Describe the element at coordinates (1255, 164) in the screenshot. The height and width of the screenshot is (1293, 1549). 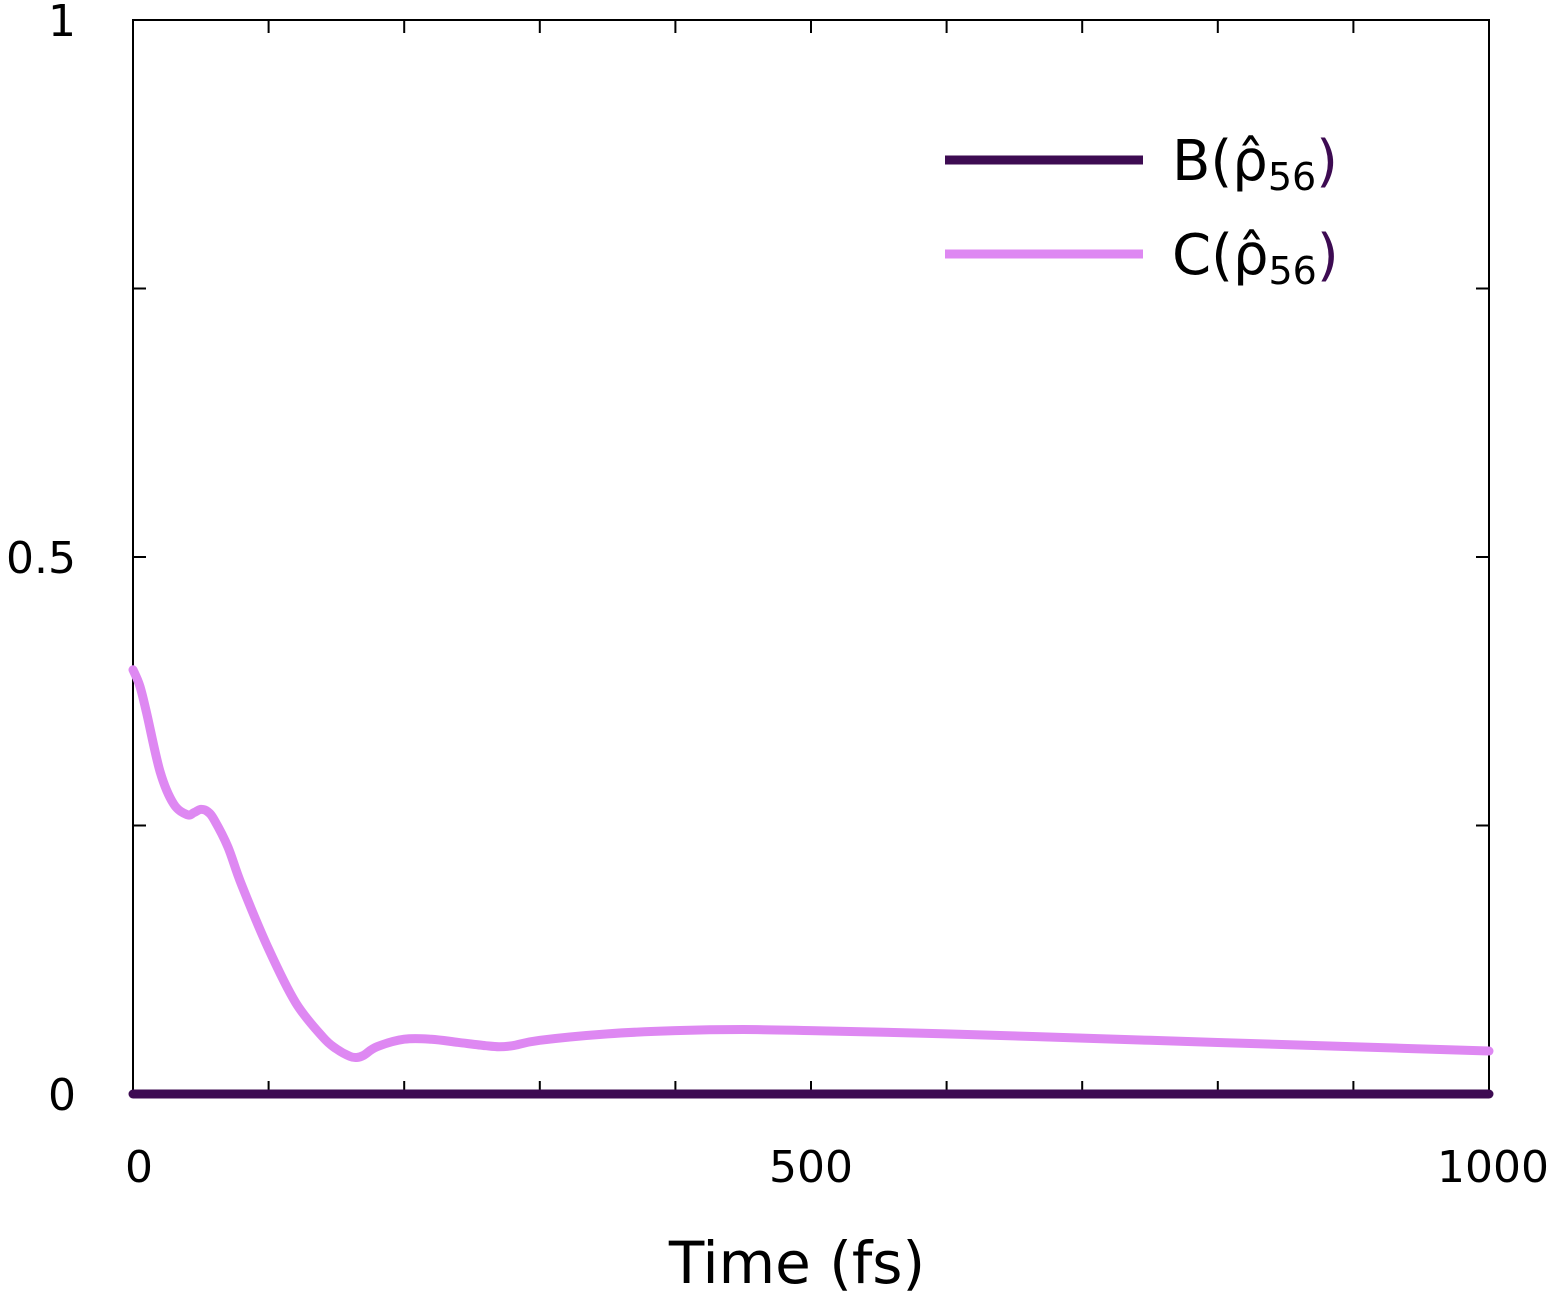
I see `legend-label: B(ρ̂56)` at that location.